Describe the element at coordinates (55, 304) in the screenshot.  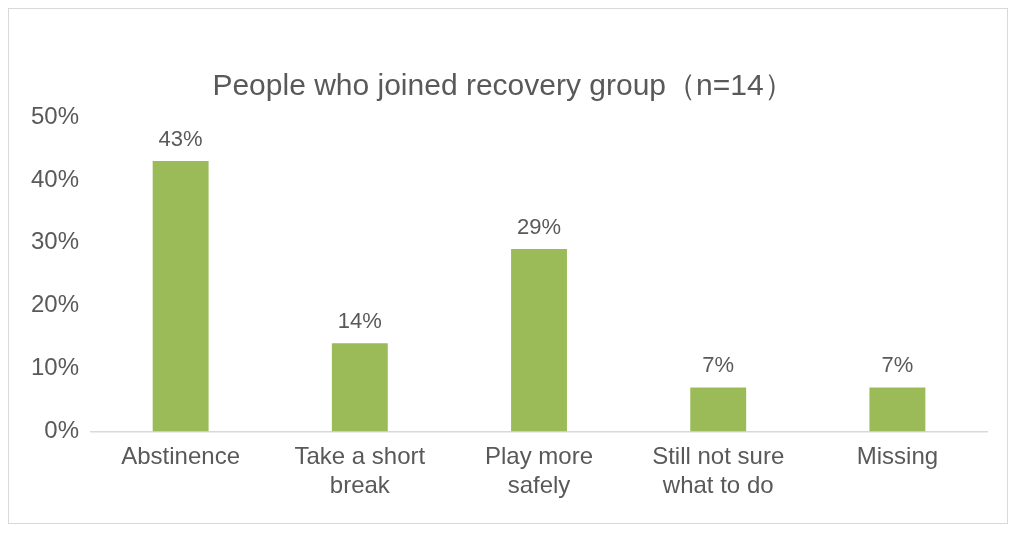
I see `y-tick-label: 20%` at that location.